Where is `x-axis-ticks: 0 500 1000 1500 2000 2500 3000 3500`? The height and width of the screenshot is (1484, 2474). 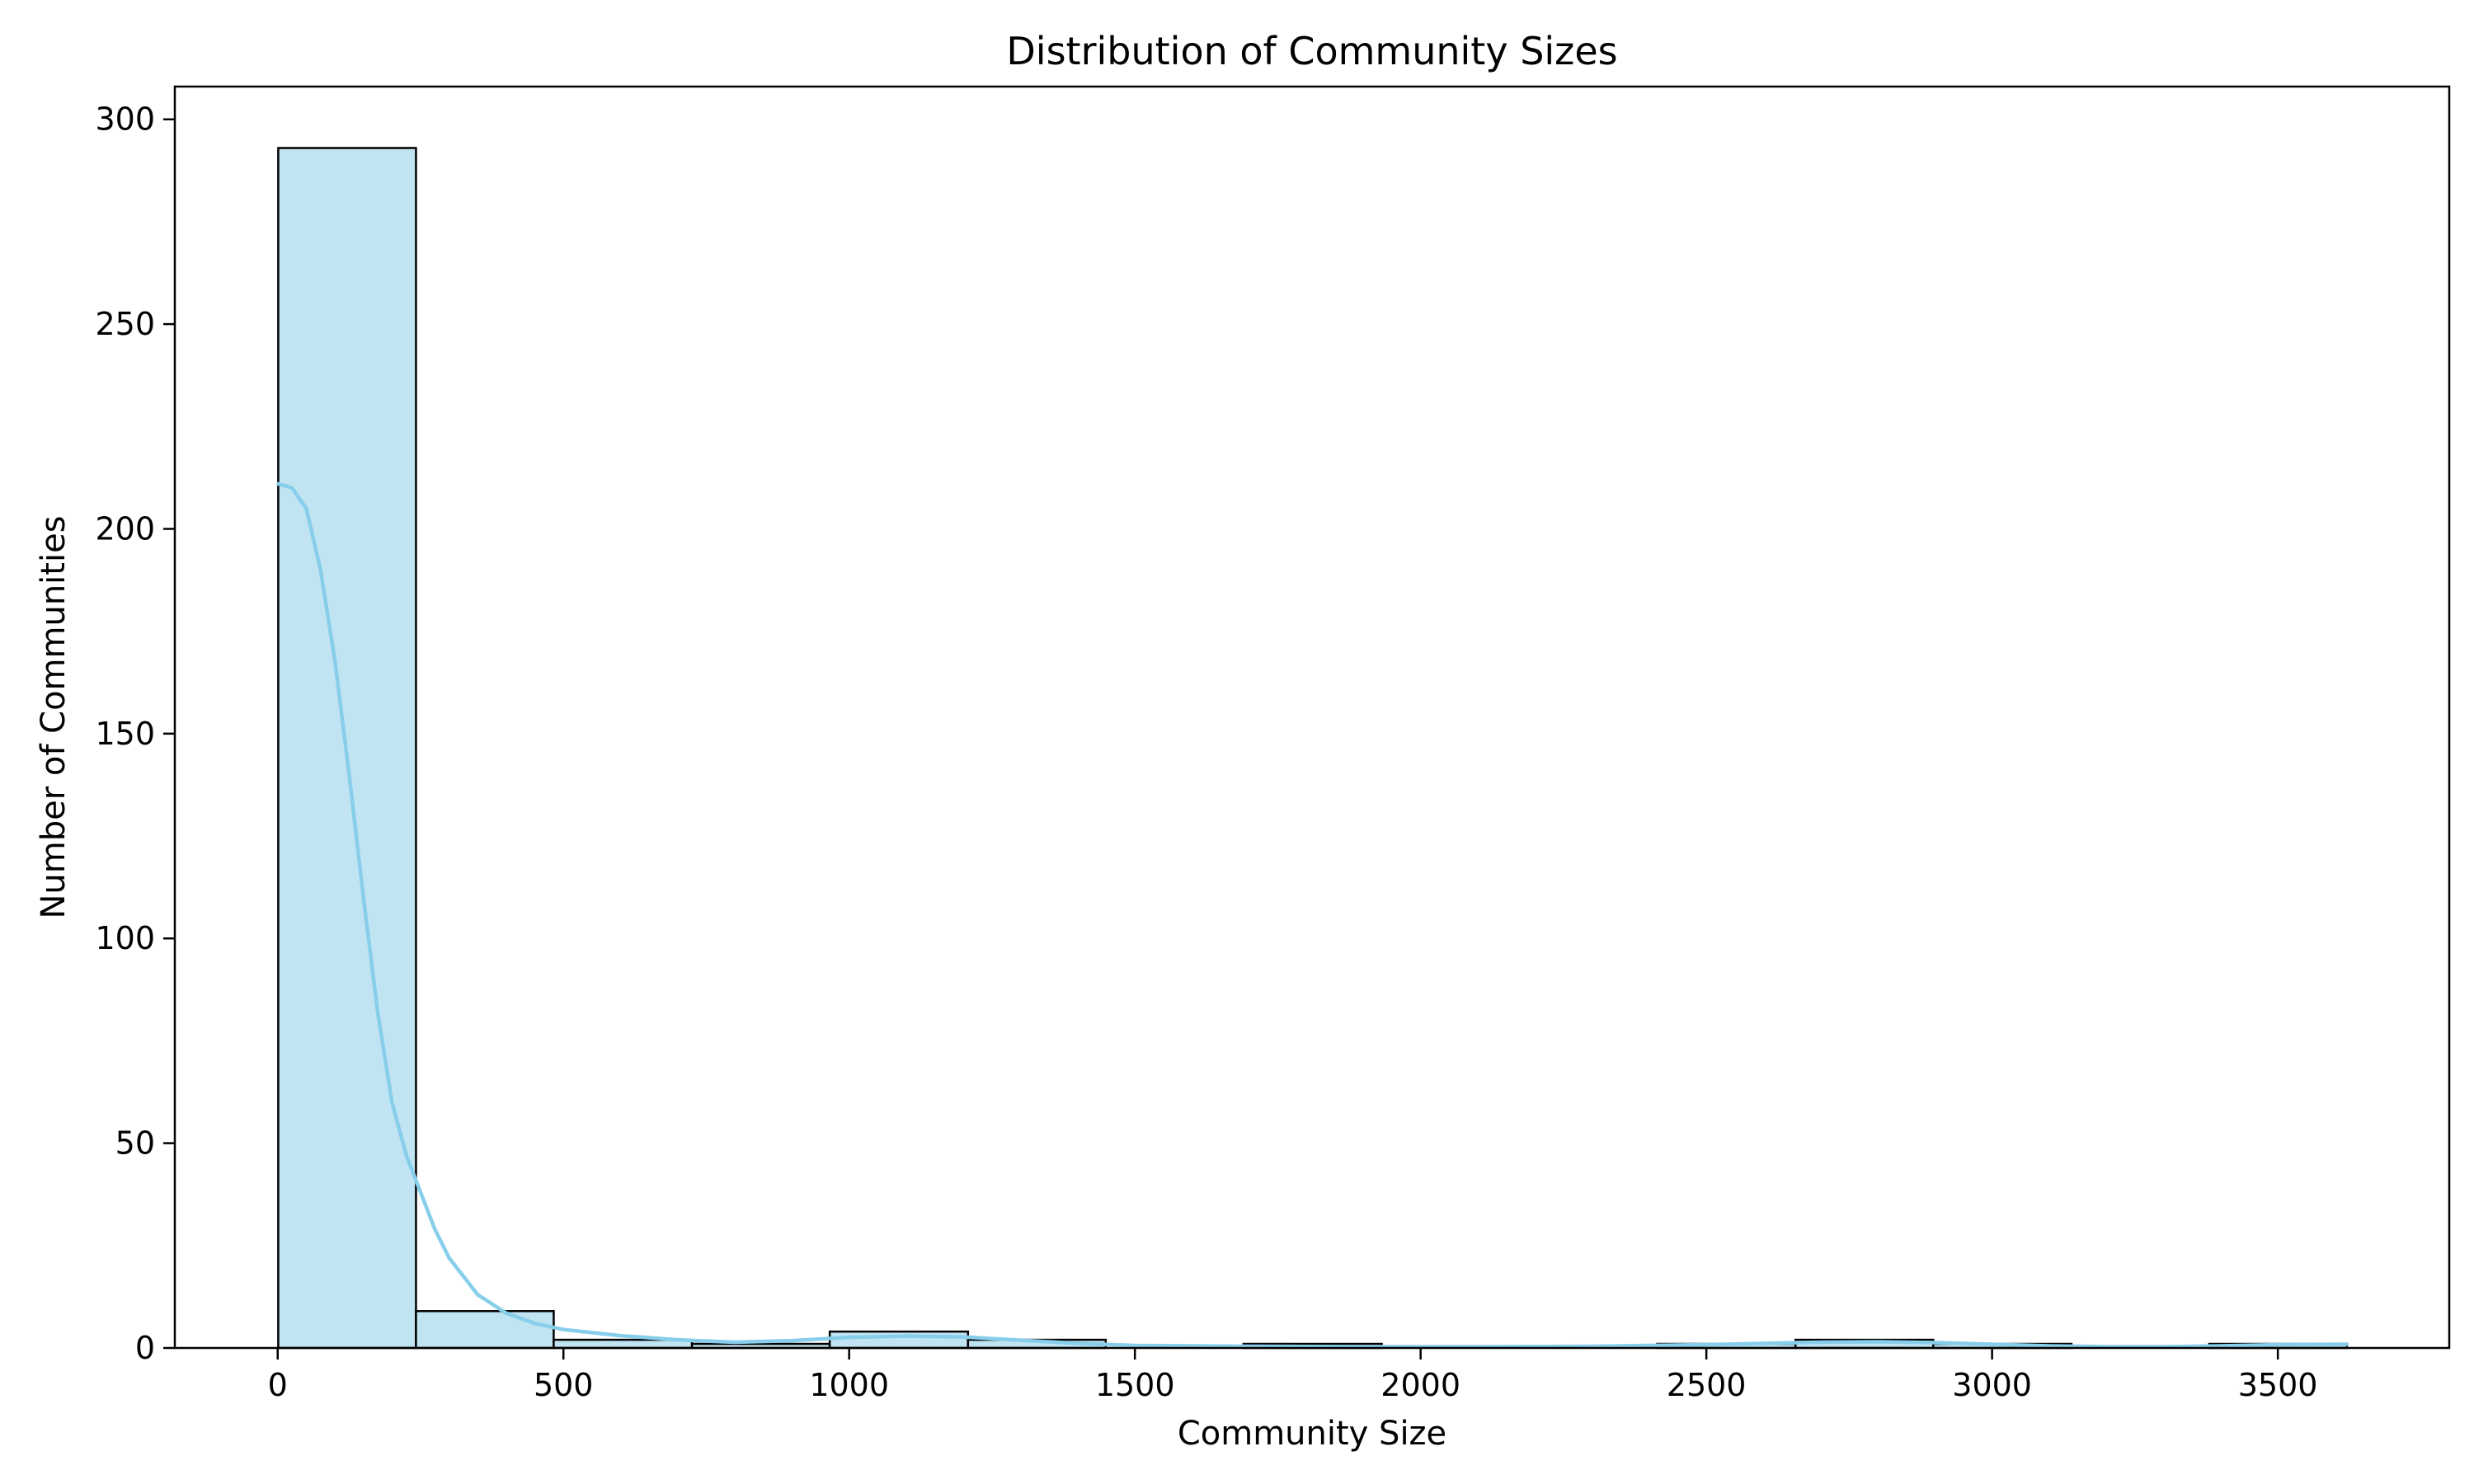 x-axis-ticks: 0 500 1000 1500 2000 2500 3000 3500 is located at coordinates (1293, 1375).